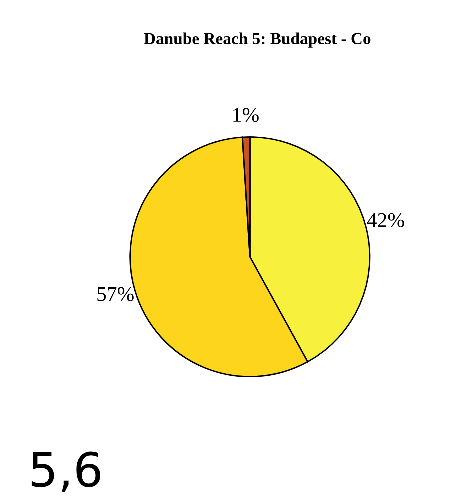 The width and height of the screenshot is (472, 504). What do you see at coordinates (385, 220) in the screenshot?
I see `data-label: 42%` at bounding box center [385, 220].